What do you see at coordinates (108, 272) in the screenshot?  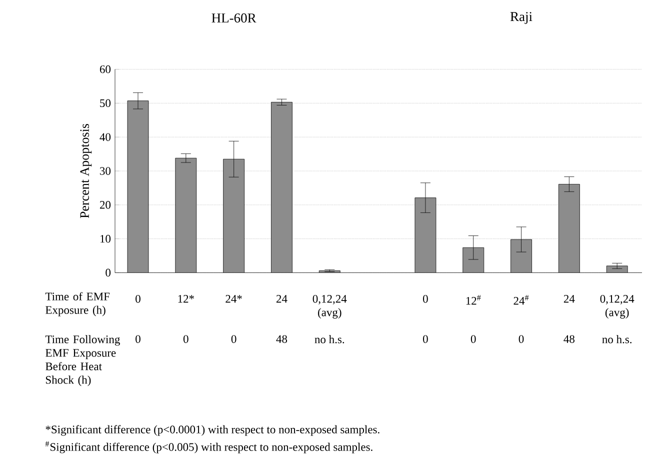 I see `y-tick-label: 0` at bounding box center [108, 272].